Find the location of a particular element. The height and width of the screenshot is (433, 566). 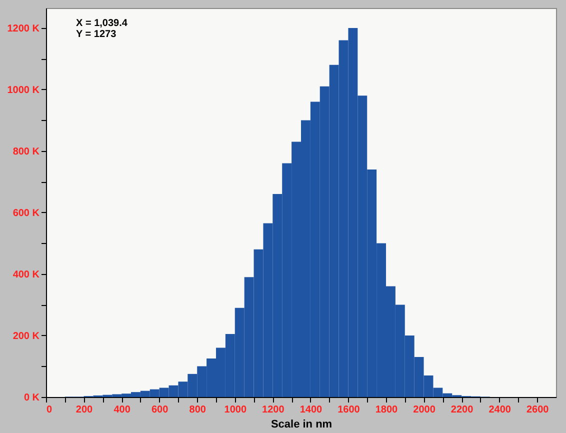

x-tick-label: 2400 is located at coordinates (500, 410).